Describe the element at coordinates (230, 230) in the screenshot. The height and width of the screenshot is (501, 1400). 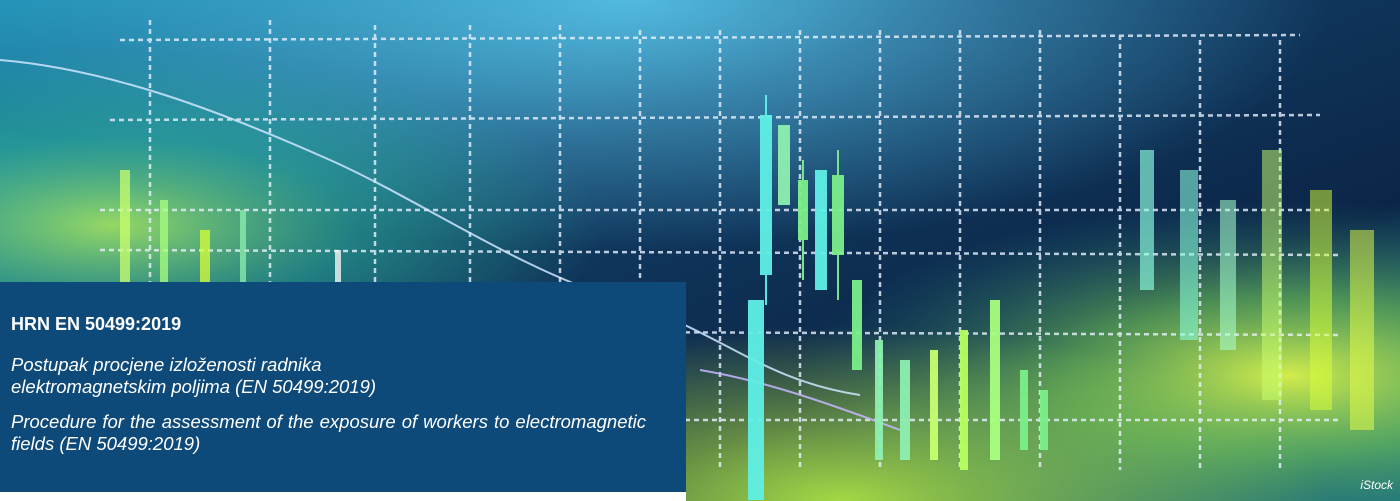
I see `left-spikes` at that location.